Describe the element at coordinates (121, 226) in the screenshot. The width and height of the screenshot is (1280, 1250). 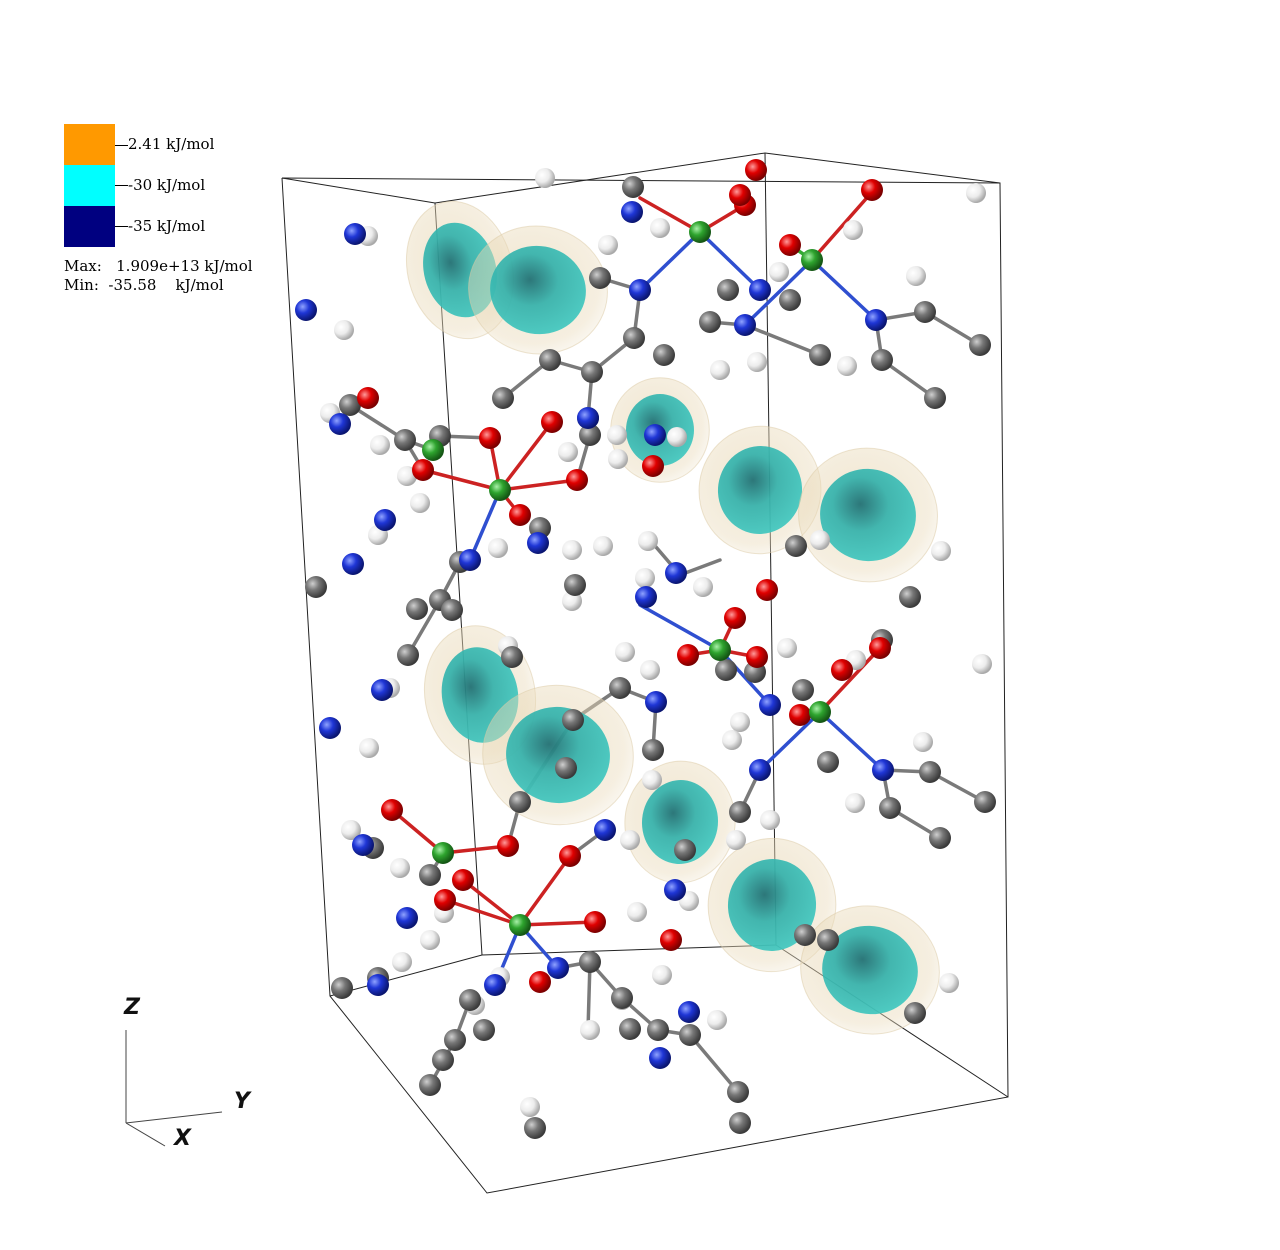
I see `legend-tick` at that location.